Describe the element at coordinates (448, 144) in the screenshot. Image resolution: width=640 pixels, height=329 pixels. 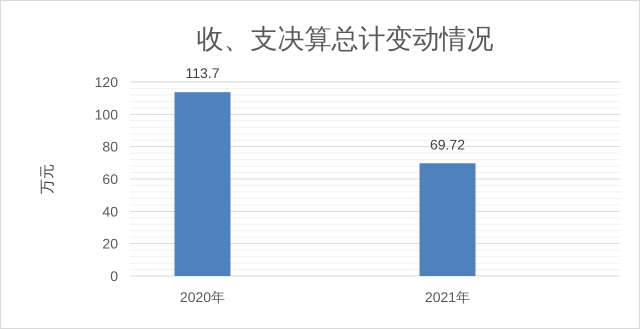
I see `data-label: 69.72` at that location.